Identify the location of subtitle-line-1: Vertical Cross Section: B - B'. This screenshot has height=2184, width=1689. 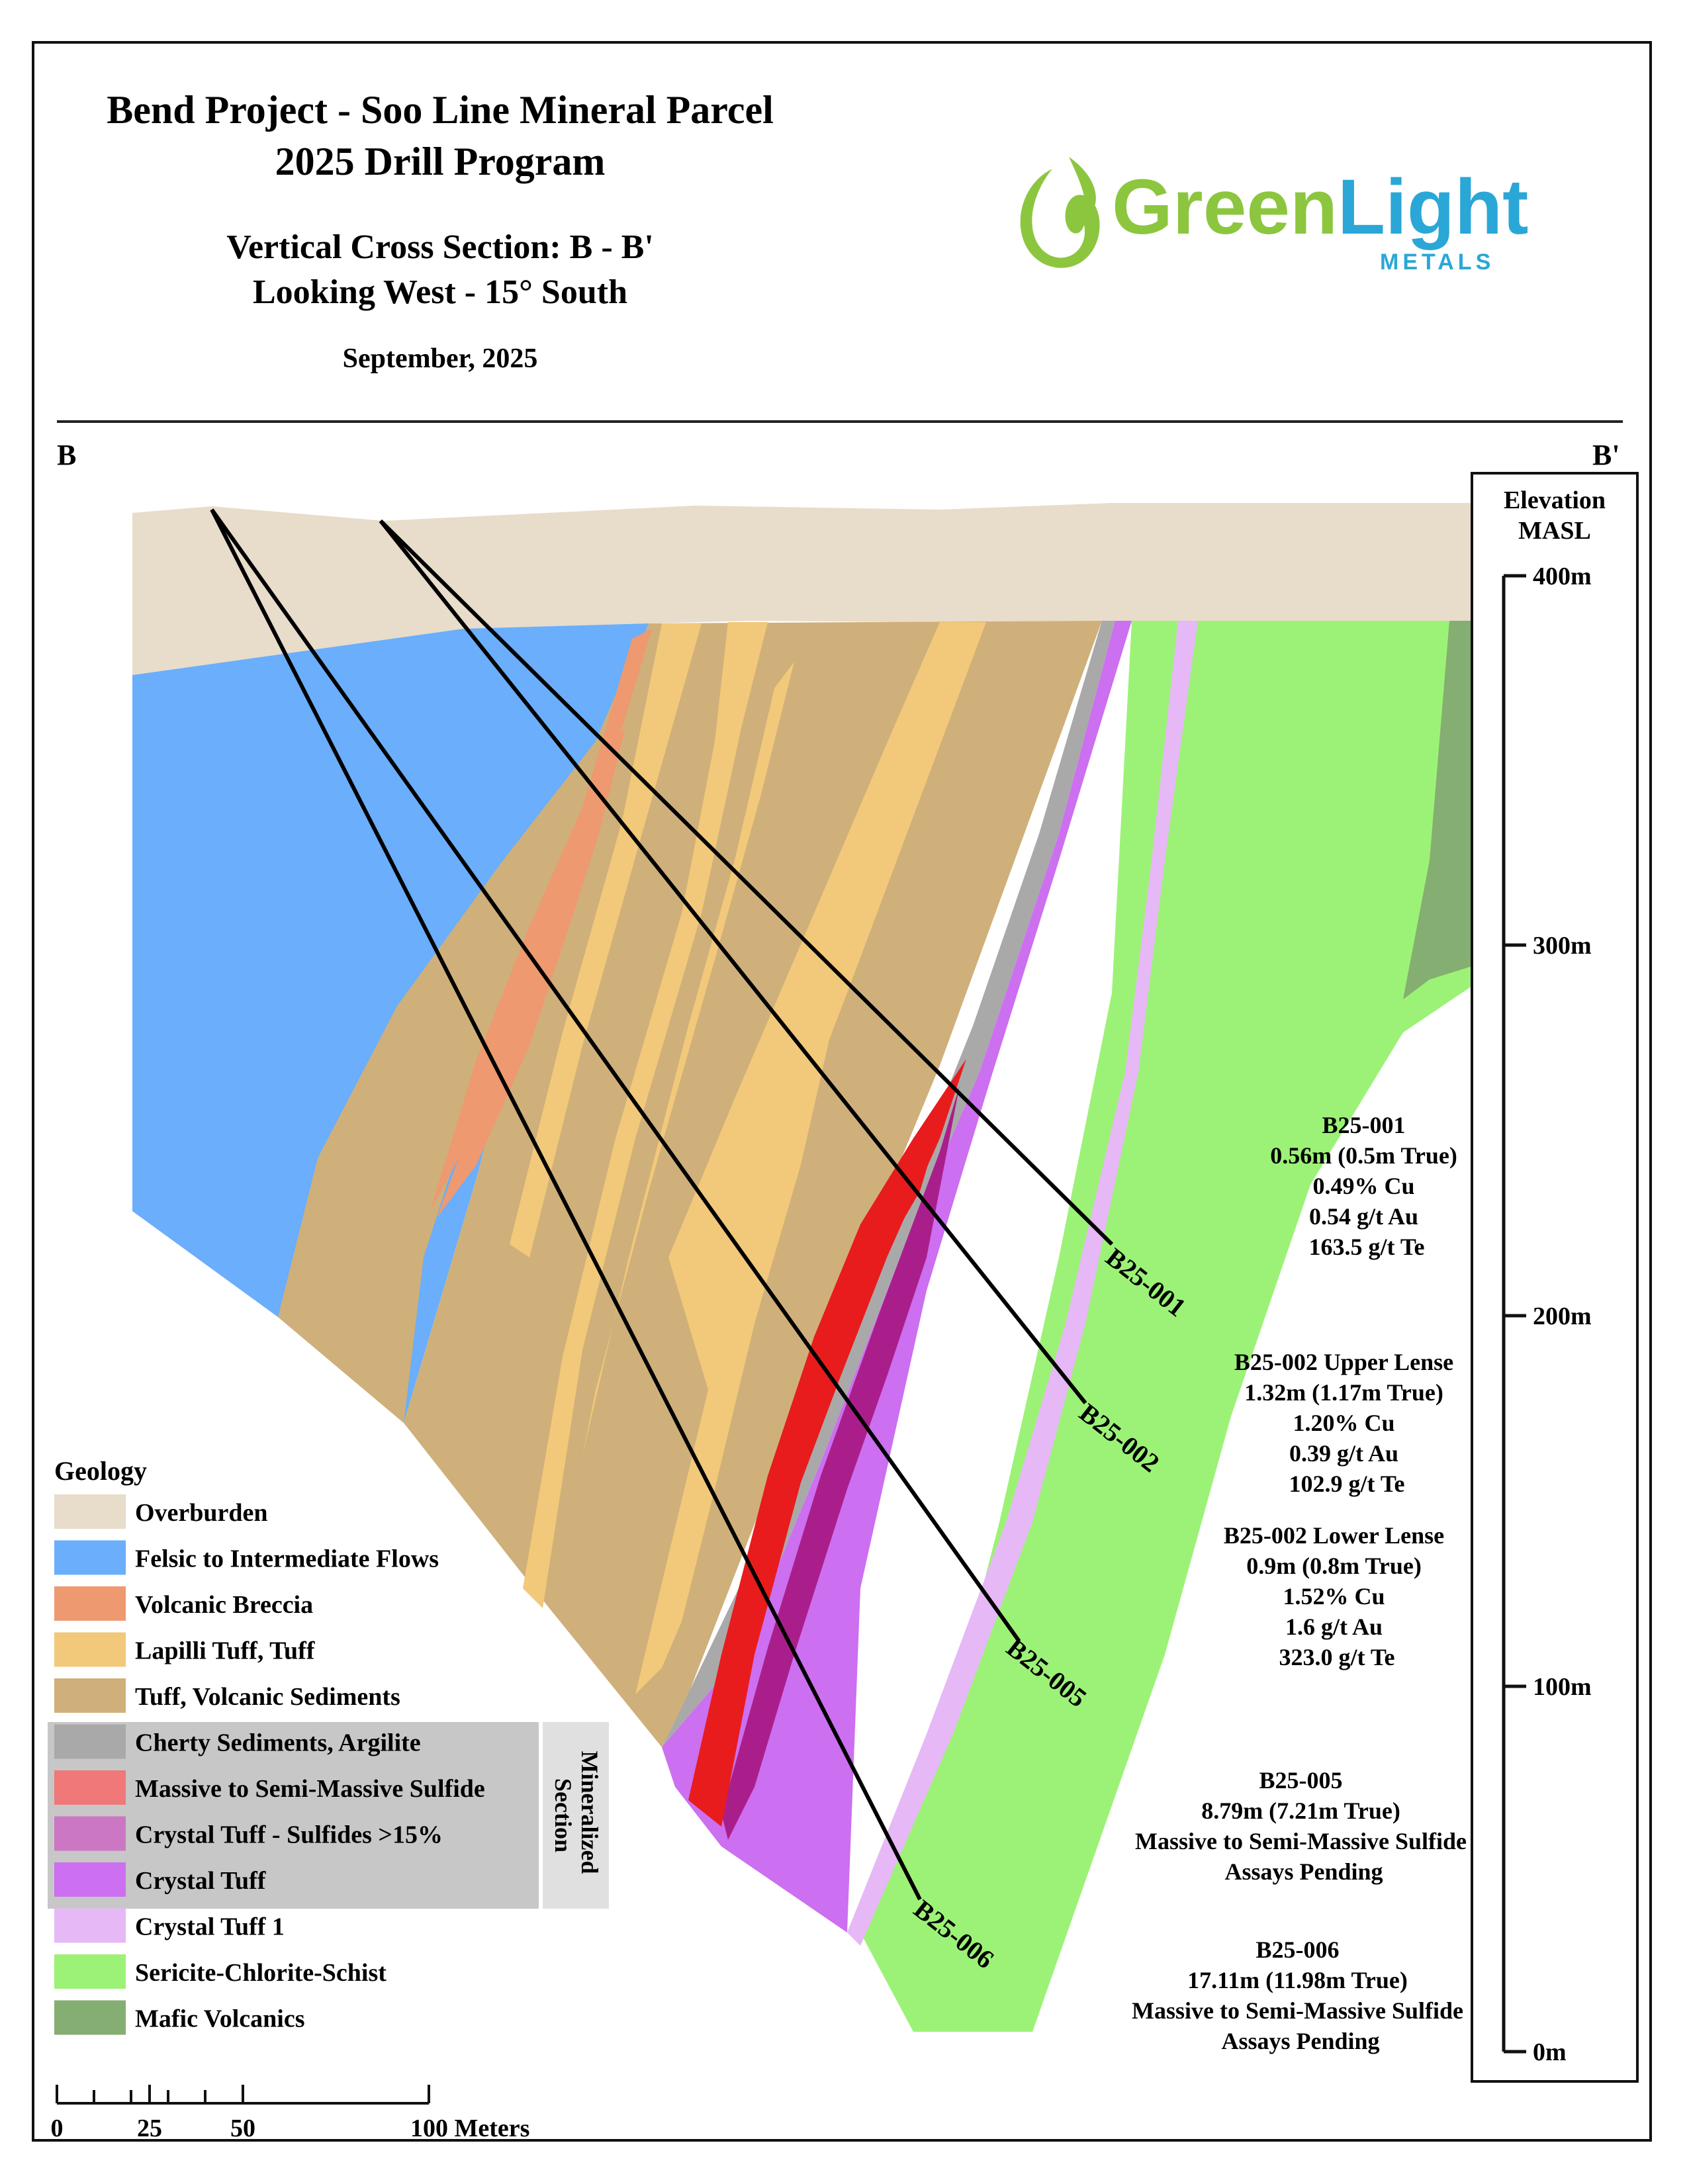
(440, 247).